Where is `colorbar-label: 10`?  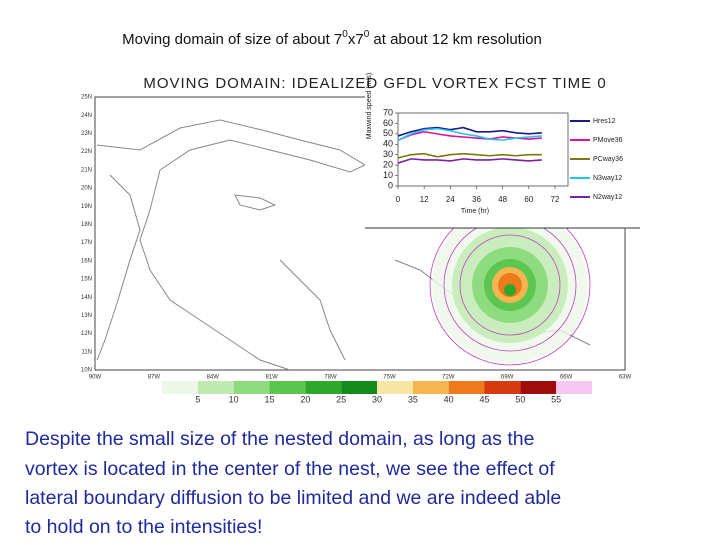 colorbar-label: 10 is located at coordinates (234, 399).